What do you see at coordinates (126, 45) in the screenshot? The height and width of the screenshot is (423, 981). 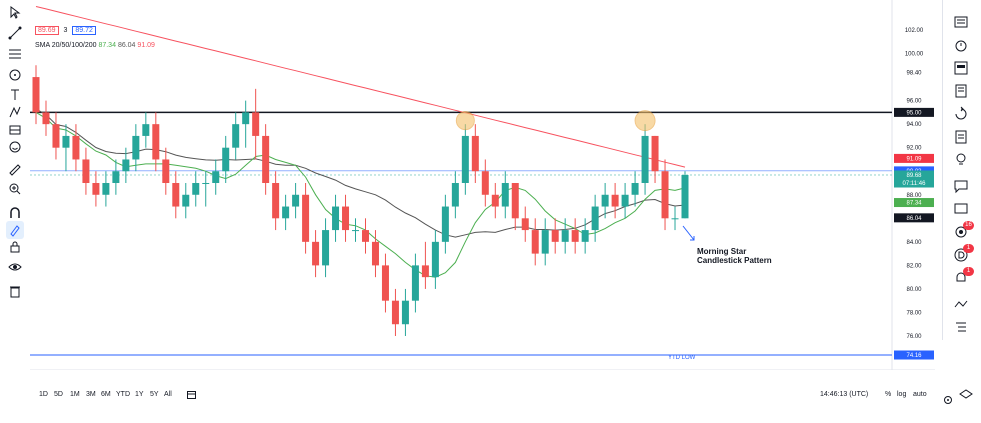 I see `sma100-value: 86.04` at bounding box center [126, 45].